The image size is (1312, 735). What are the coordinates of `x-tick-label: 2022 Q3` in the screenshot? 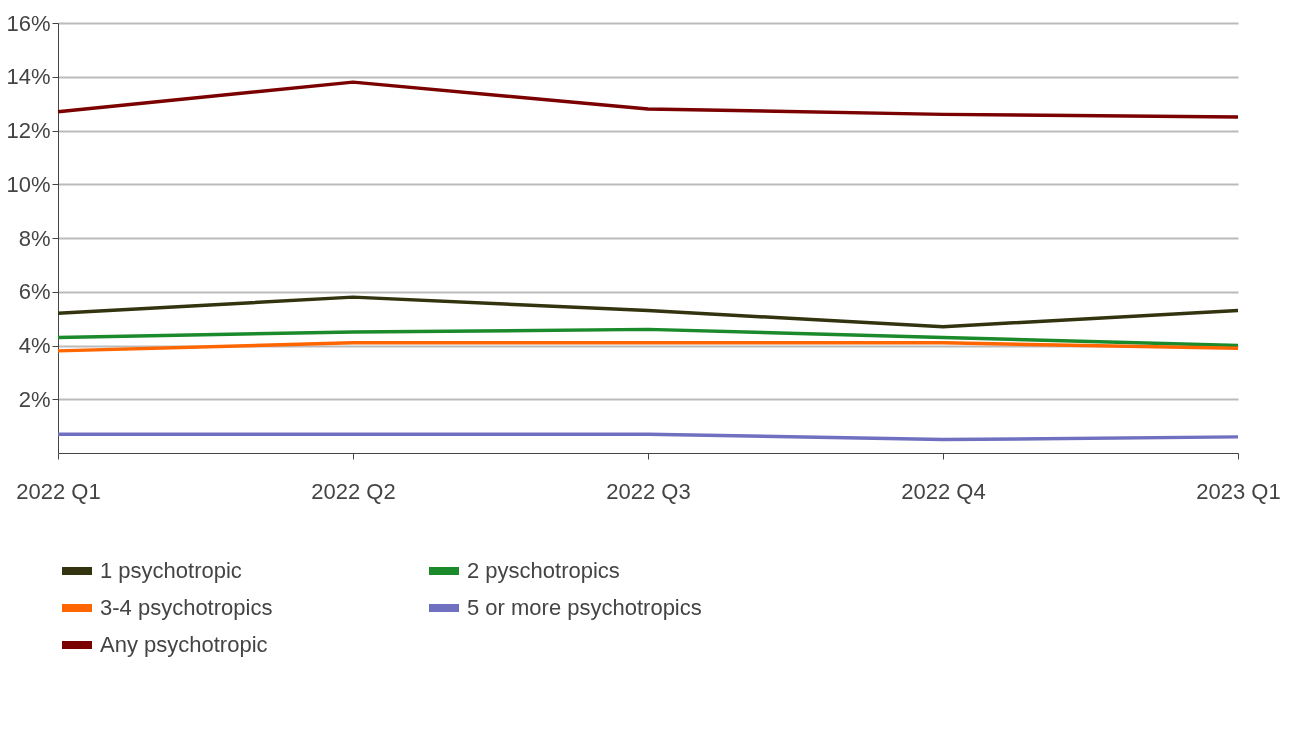 It's located at (648, 491).